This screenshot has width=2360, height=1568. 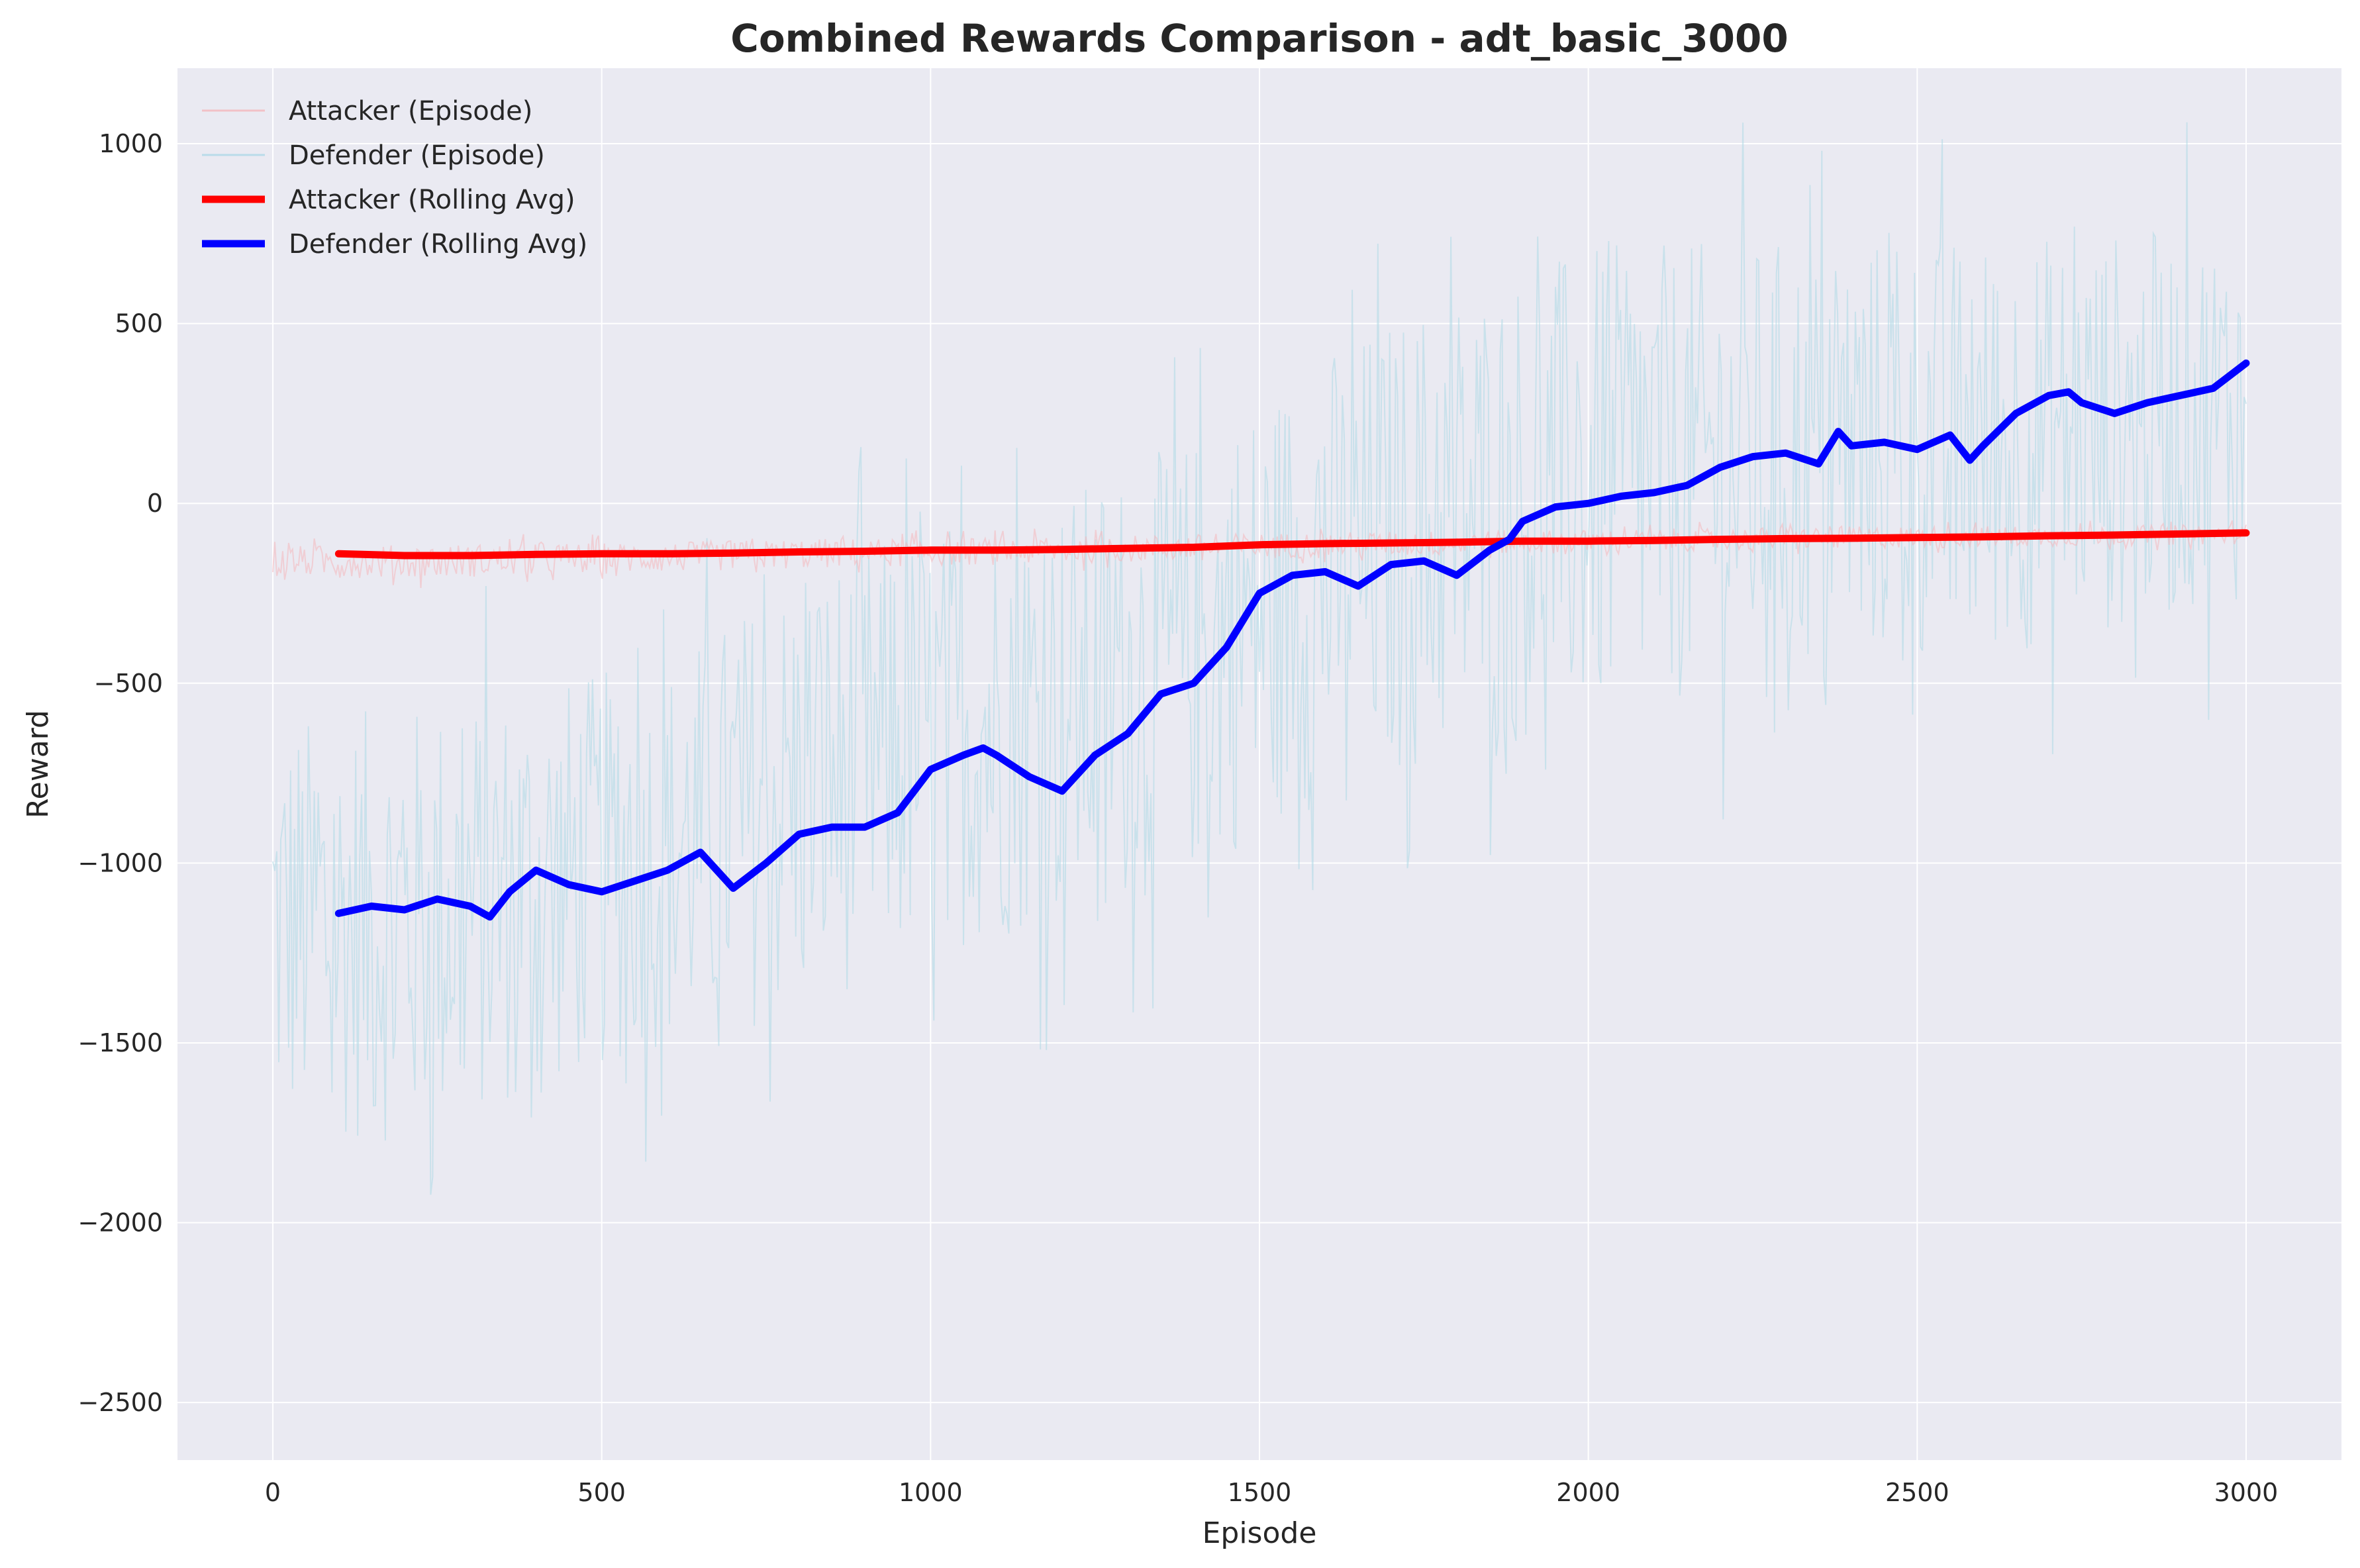 I want to click on y-tick-label: 500, so click(x=139, y=323).